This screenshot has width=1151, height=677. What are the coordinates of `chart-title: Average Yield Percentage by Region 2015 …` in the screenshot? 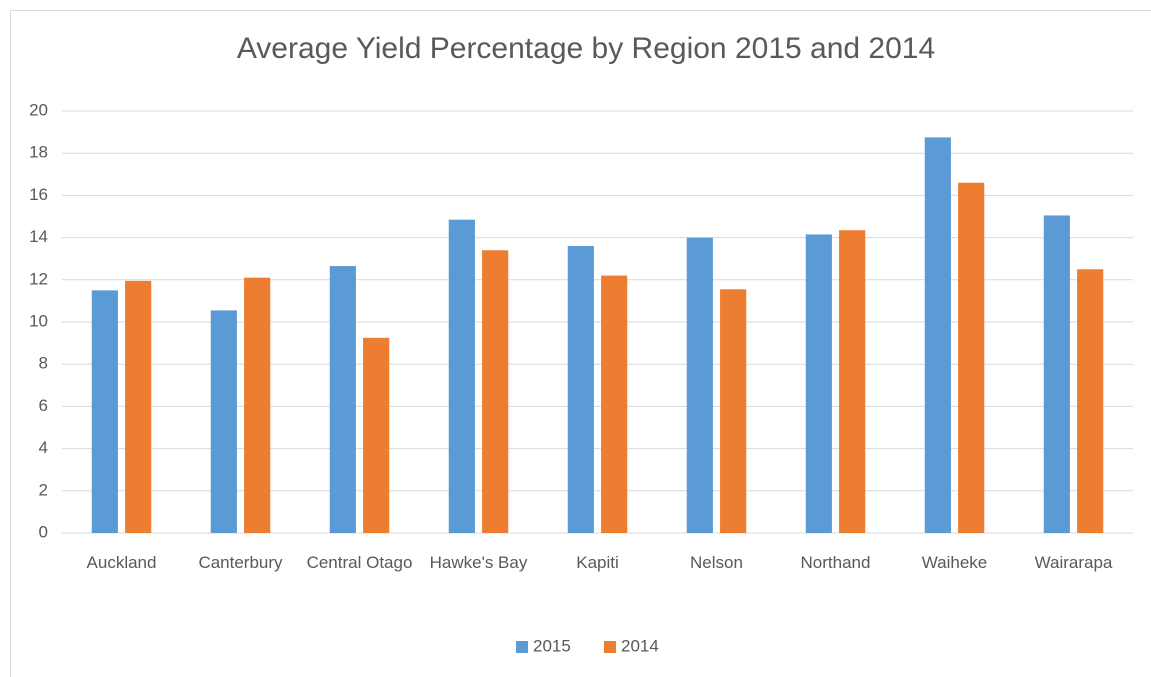 It's located at (586, 48).